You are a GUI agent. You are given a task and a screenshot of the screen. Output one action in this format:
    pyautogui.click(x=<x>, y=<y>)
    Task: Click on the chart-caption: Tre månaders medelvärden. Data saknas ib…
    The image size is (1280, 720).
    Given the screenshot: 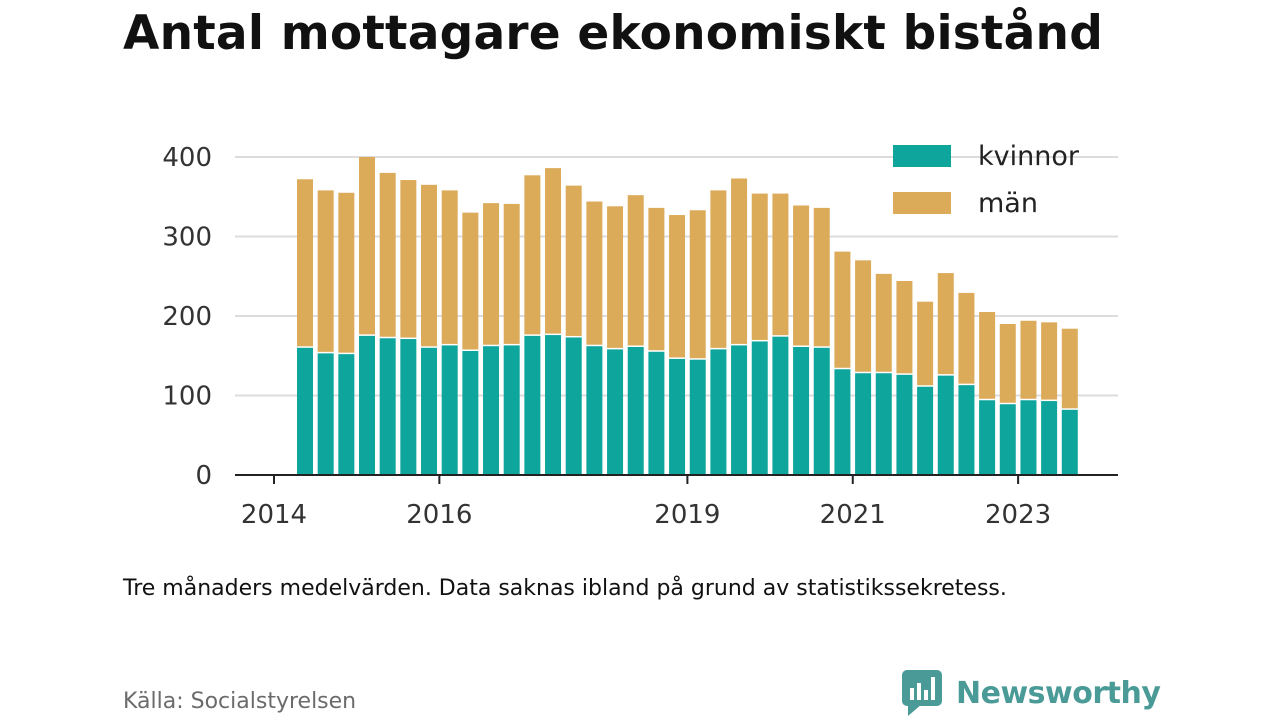 What is the action you would take?
    pyautogui.click(x=565, y=588)
    